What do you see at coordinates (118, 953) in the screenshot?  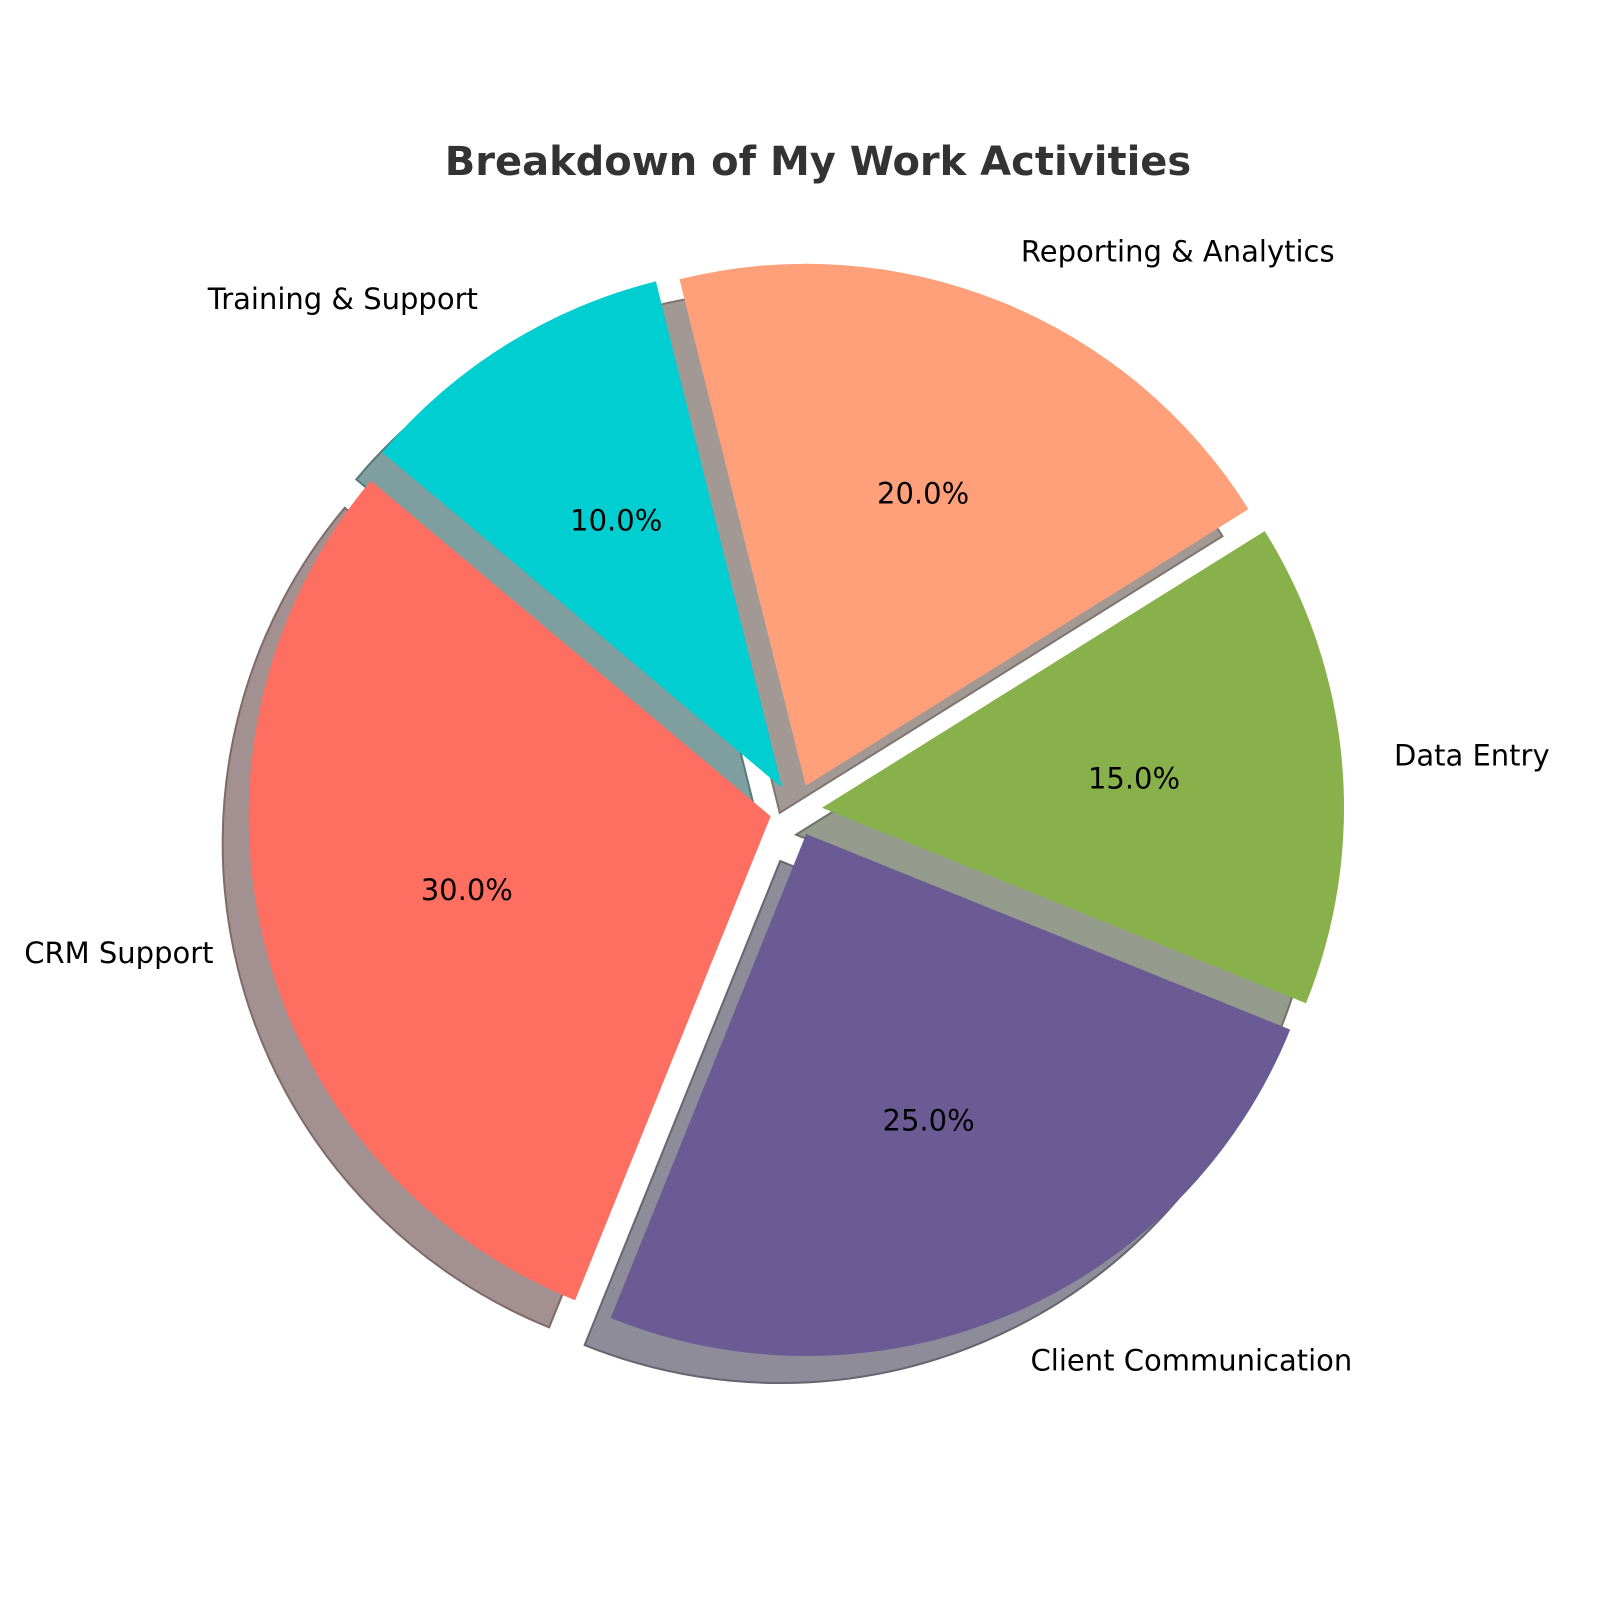 I see `slice-label-crm-support: CRM Support` at bounding box center [118, 953].